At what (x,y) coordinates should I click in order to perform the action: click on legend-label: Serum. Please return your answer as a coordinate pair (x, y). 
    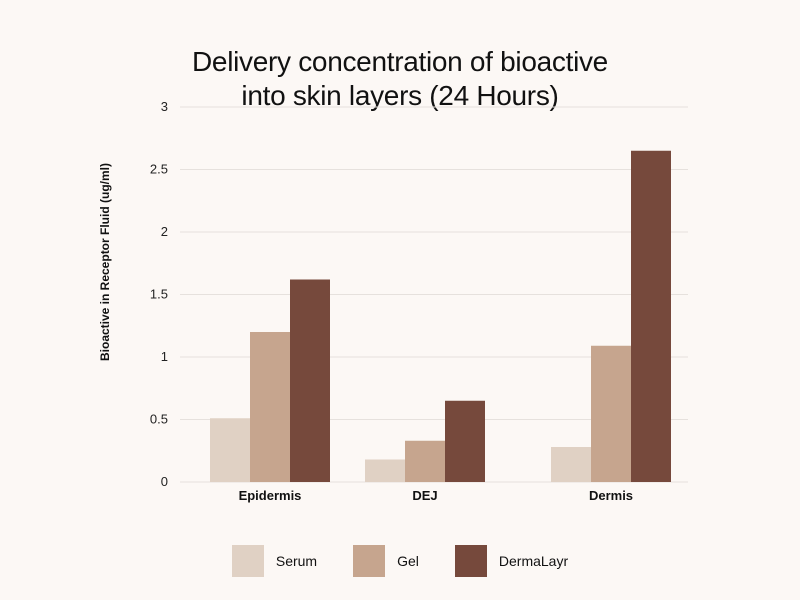
    Looking at the image, I should click on (296, 561).